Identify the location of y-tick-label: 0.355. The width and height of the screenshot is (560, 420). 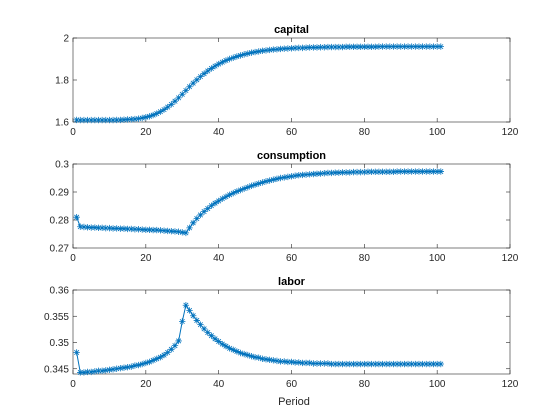
(56, 317).